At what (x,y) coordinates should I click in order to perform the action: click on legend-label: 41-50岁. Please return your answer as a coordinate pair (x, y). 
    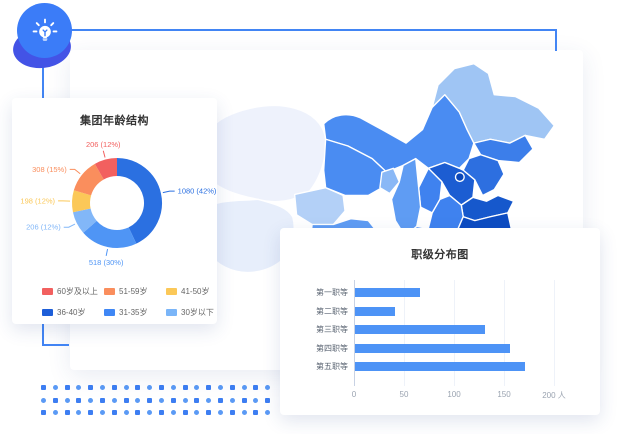
    Looking at the image, I should click on (195, 291).